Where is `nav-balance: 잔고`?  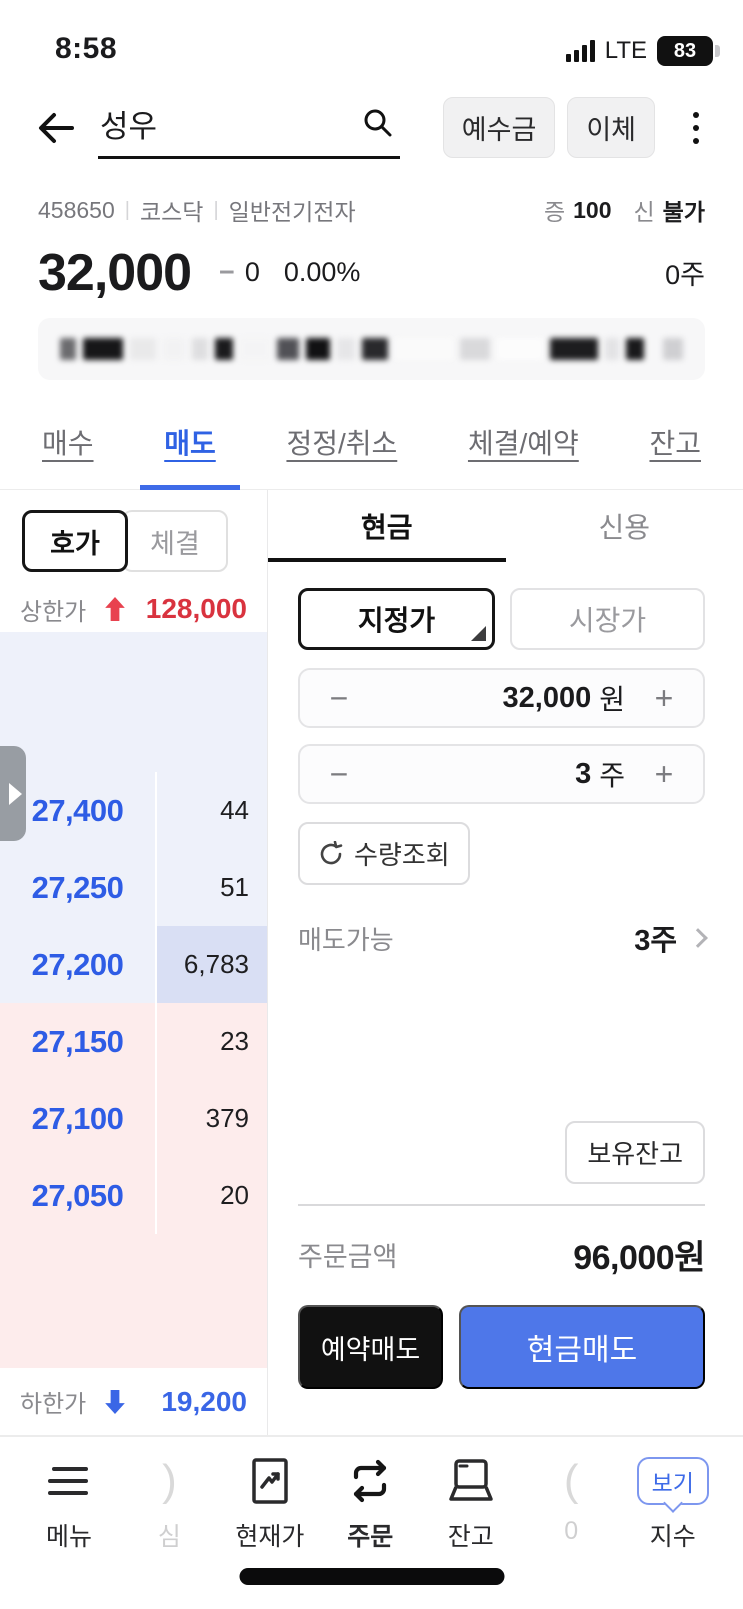
nav-balance: 잔고 is located at coordinates (471, 1531).